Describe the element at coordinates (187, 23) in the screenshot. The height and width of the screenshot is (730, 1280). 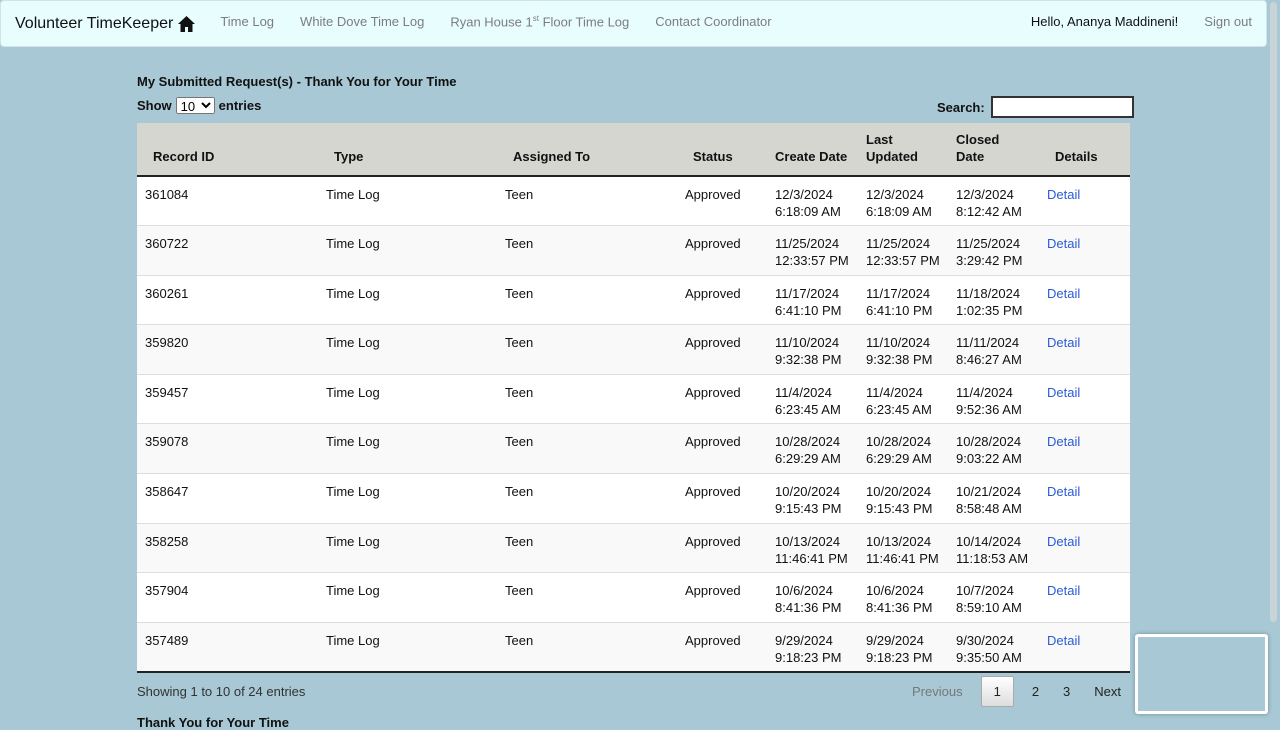
I see `home-icon` at that location.